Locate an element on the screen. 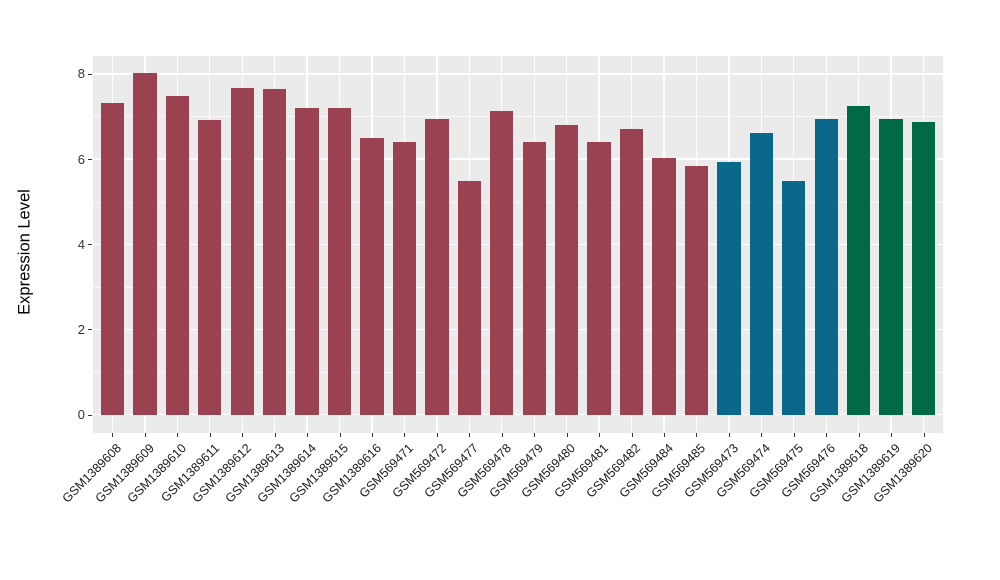  bar-GSM1389619 is located at coordinates (891, 267).